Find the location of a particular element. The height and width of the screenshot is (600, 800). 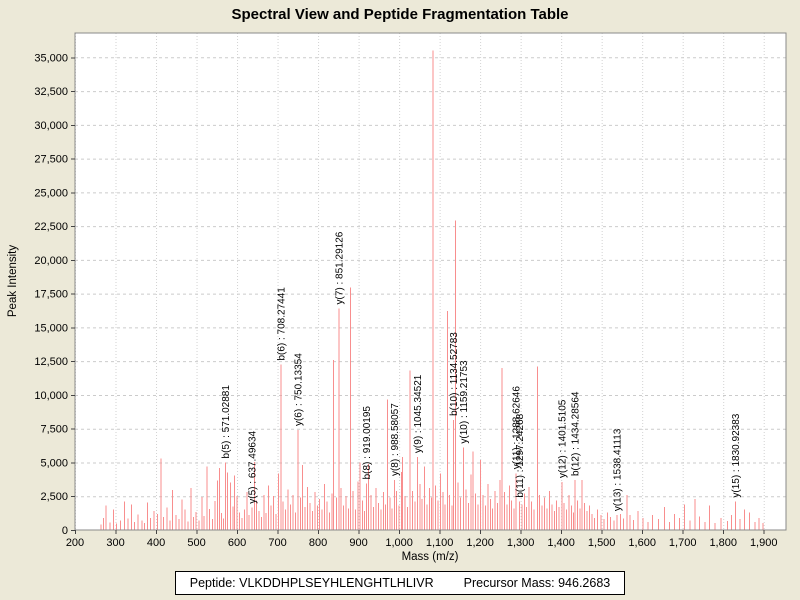

x-tick-label: 500 is located at coordinates (196, 543).